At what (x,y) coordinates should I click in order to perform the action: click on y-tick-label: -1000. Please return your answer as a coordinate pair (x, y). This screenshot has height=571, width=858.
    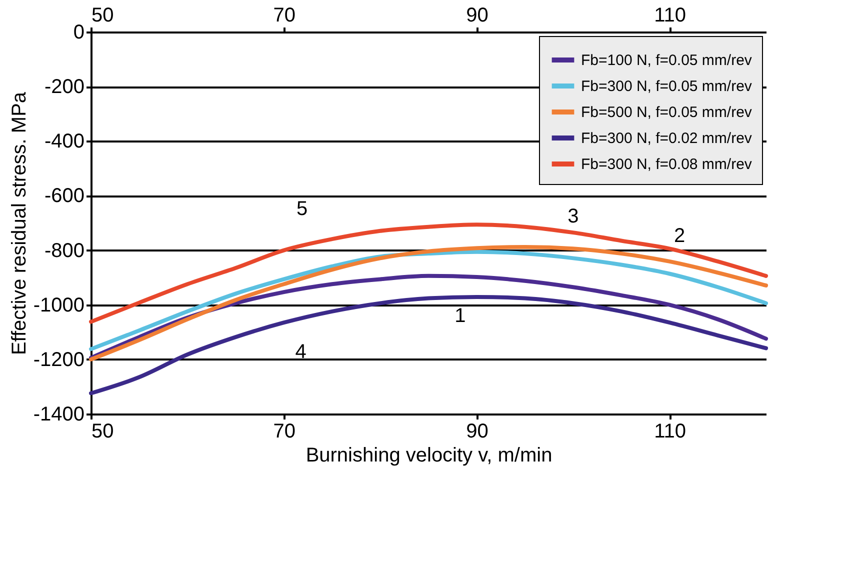
    Looking at the image, I should click on (58, 305).